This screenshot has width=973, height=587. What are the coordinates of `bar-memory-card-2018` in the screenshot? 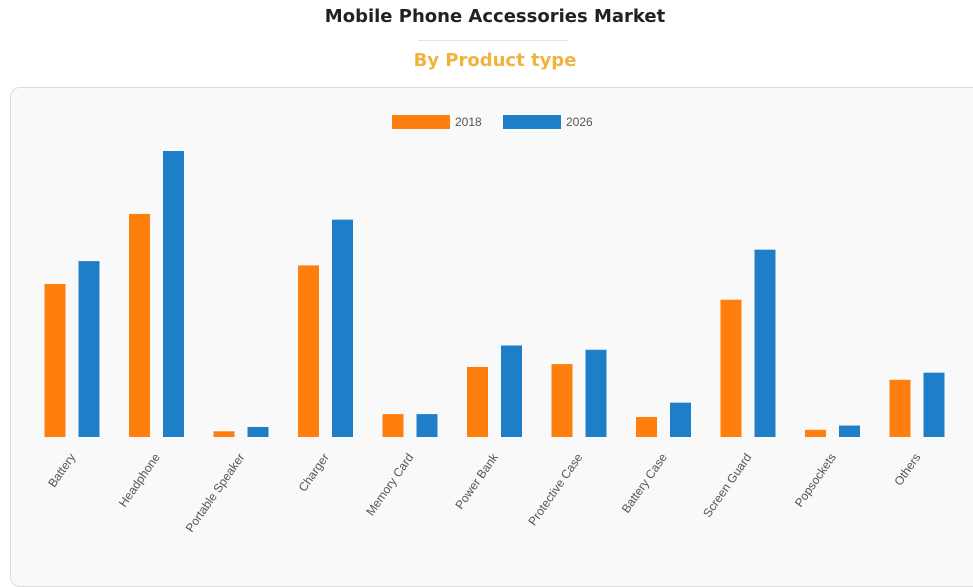 It's located at (393, 425).